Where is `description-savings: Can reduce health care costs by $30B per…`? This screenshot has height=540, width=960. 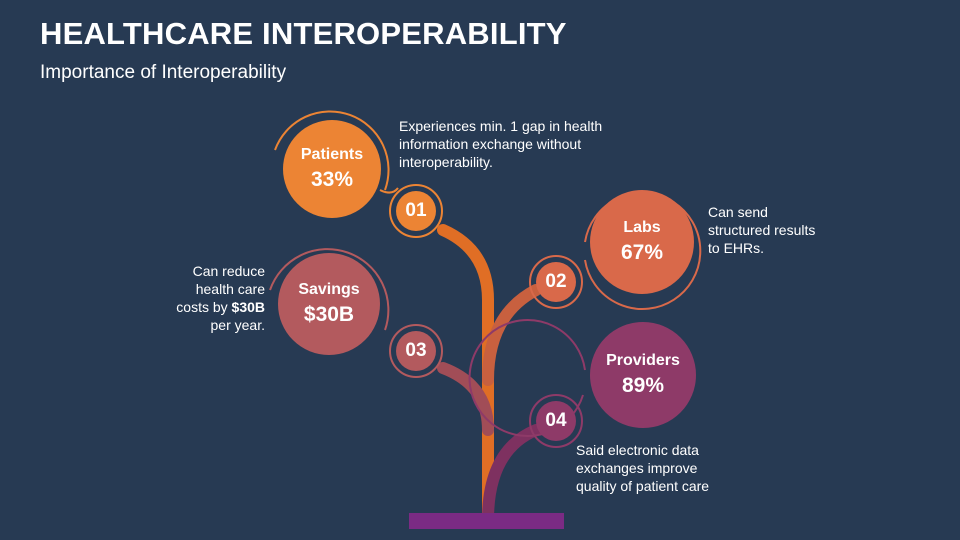
description-savings: Can reduce health care costs by $30B per… is located at coordinates (213, 298).